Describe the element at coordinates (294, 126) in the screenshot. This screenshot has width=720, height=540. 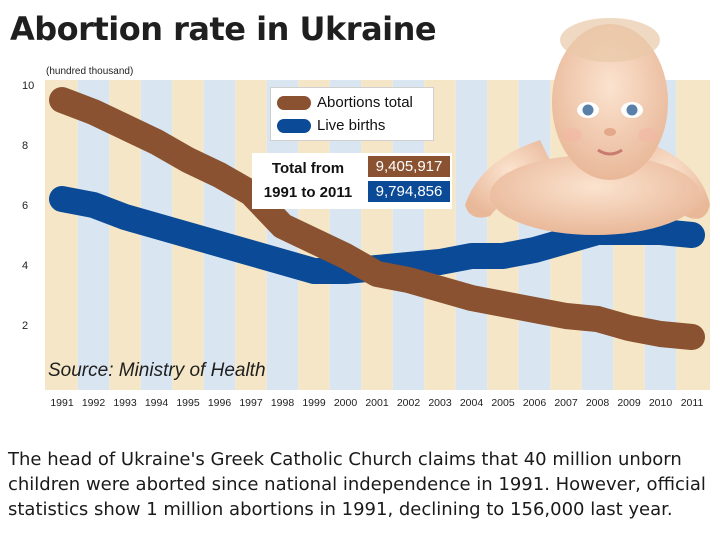
I see `legend-swatch-births` at that location.